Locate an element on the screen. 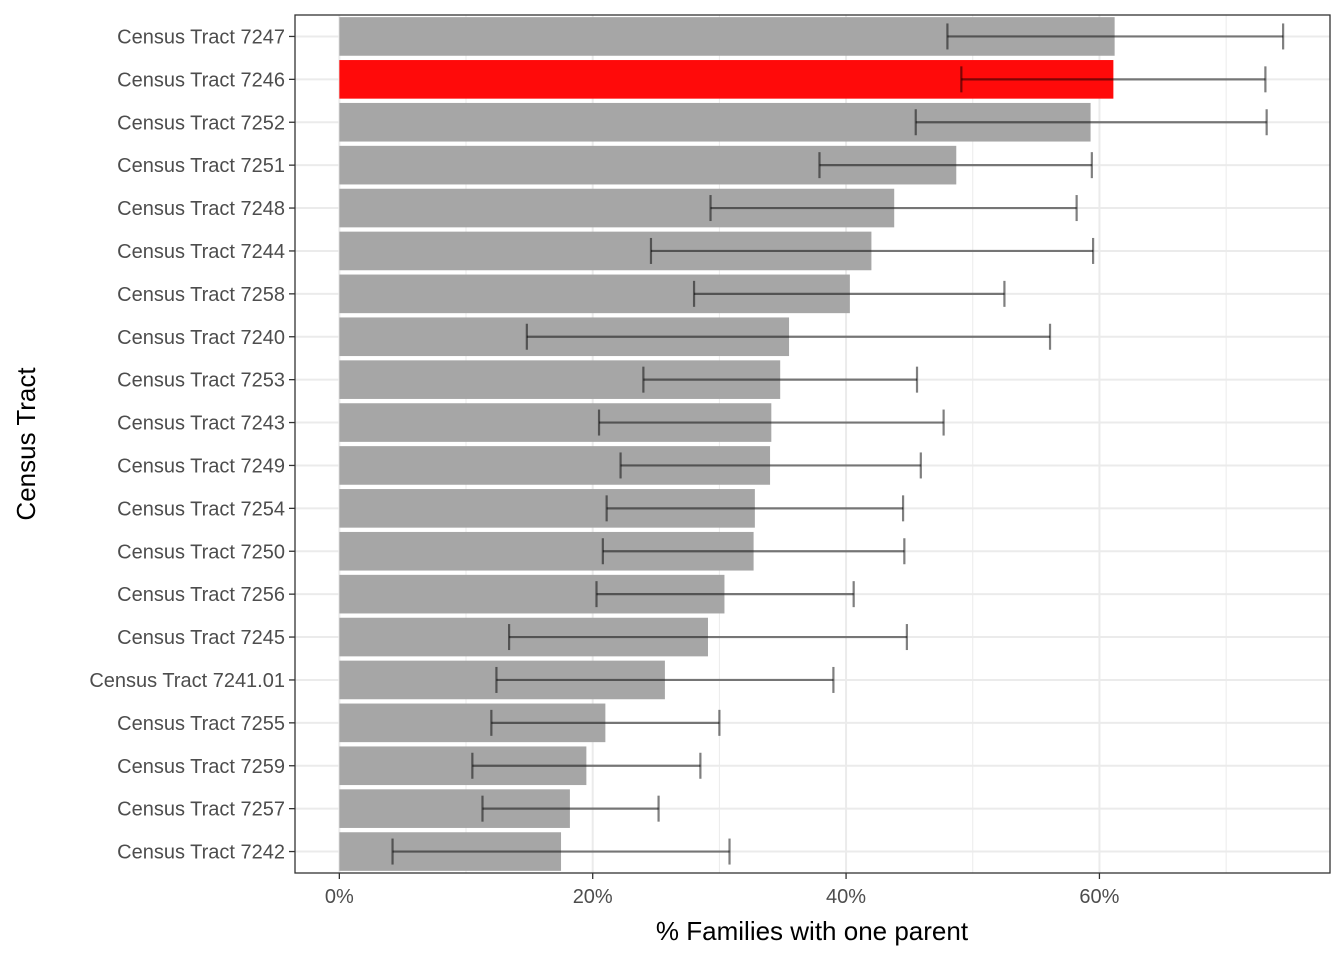 Image resolution: width=1344 pixels, height=960 pixels. y-tick-label: Census Tract 7259 is located at coordinates (201, 767).